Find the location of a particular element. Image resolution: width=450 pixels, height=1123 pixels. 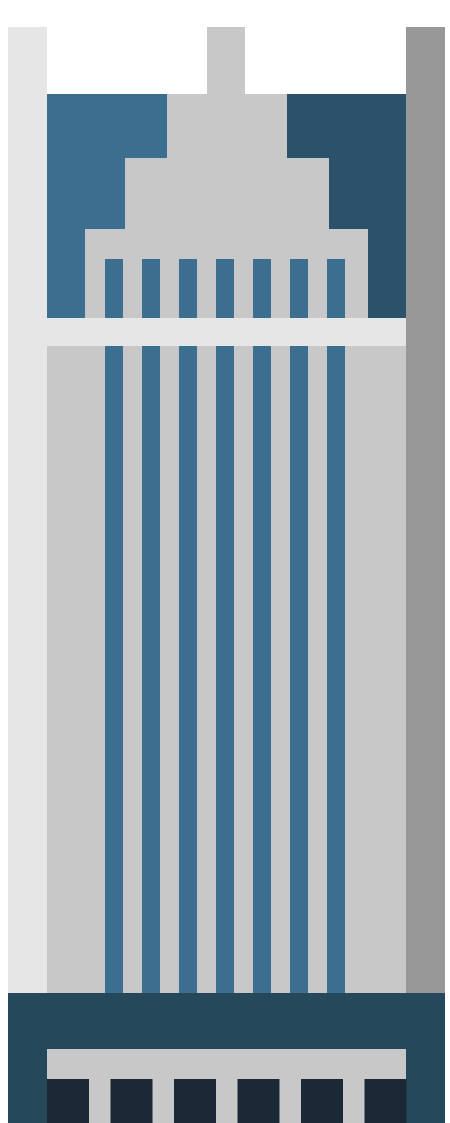

left-pilaster is located at coordinates (27, 511).